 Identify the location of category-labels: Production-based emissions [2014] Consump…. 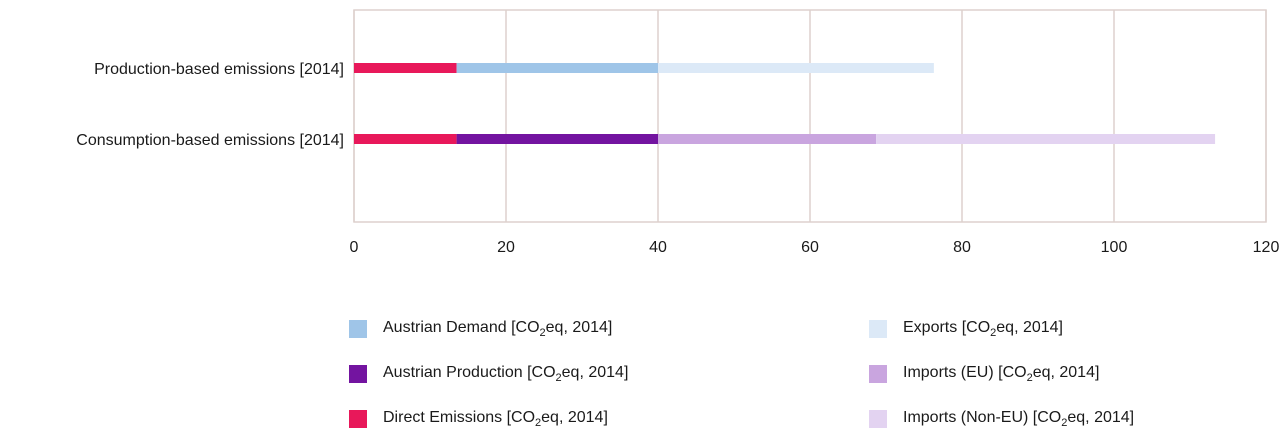
(210, 105).